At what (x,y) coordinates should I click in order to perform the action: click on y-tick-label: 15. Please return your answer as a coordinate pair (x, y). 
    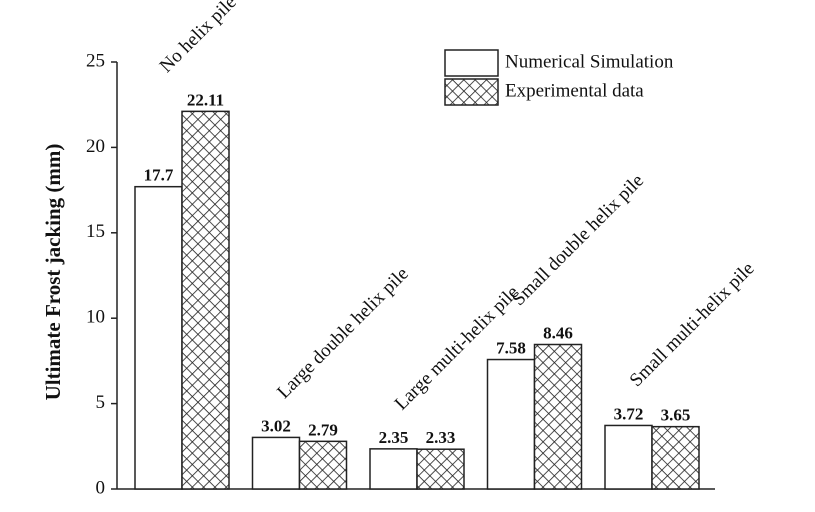
    Looking at the image, I should click on (95, 231).